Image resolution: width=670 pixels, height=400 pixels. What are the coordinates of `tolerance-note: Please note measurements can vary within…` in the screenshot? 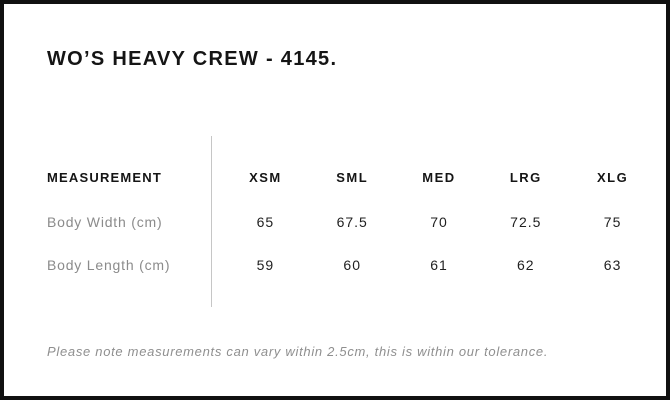 It's located at (298, 351).